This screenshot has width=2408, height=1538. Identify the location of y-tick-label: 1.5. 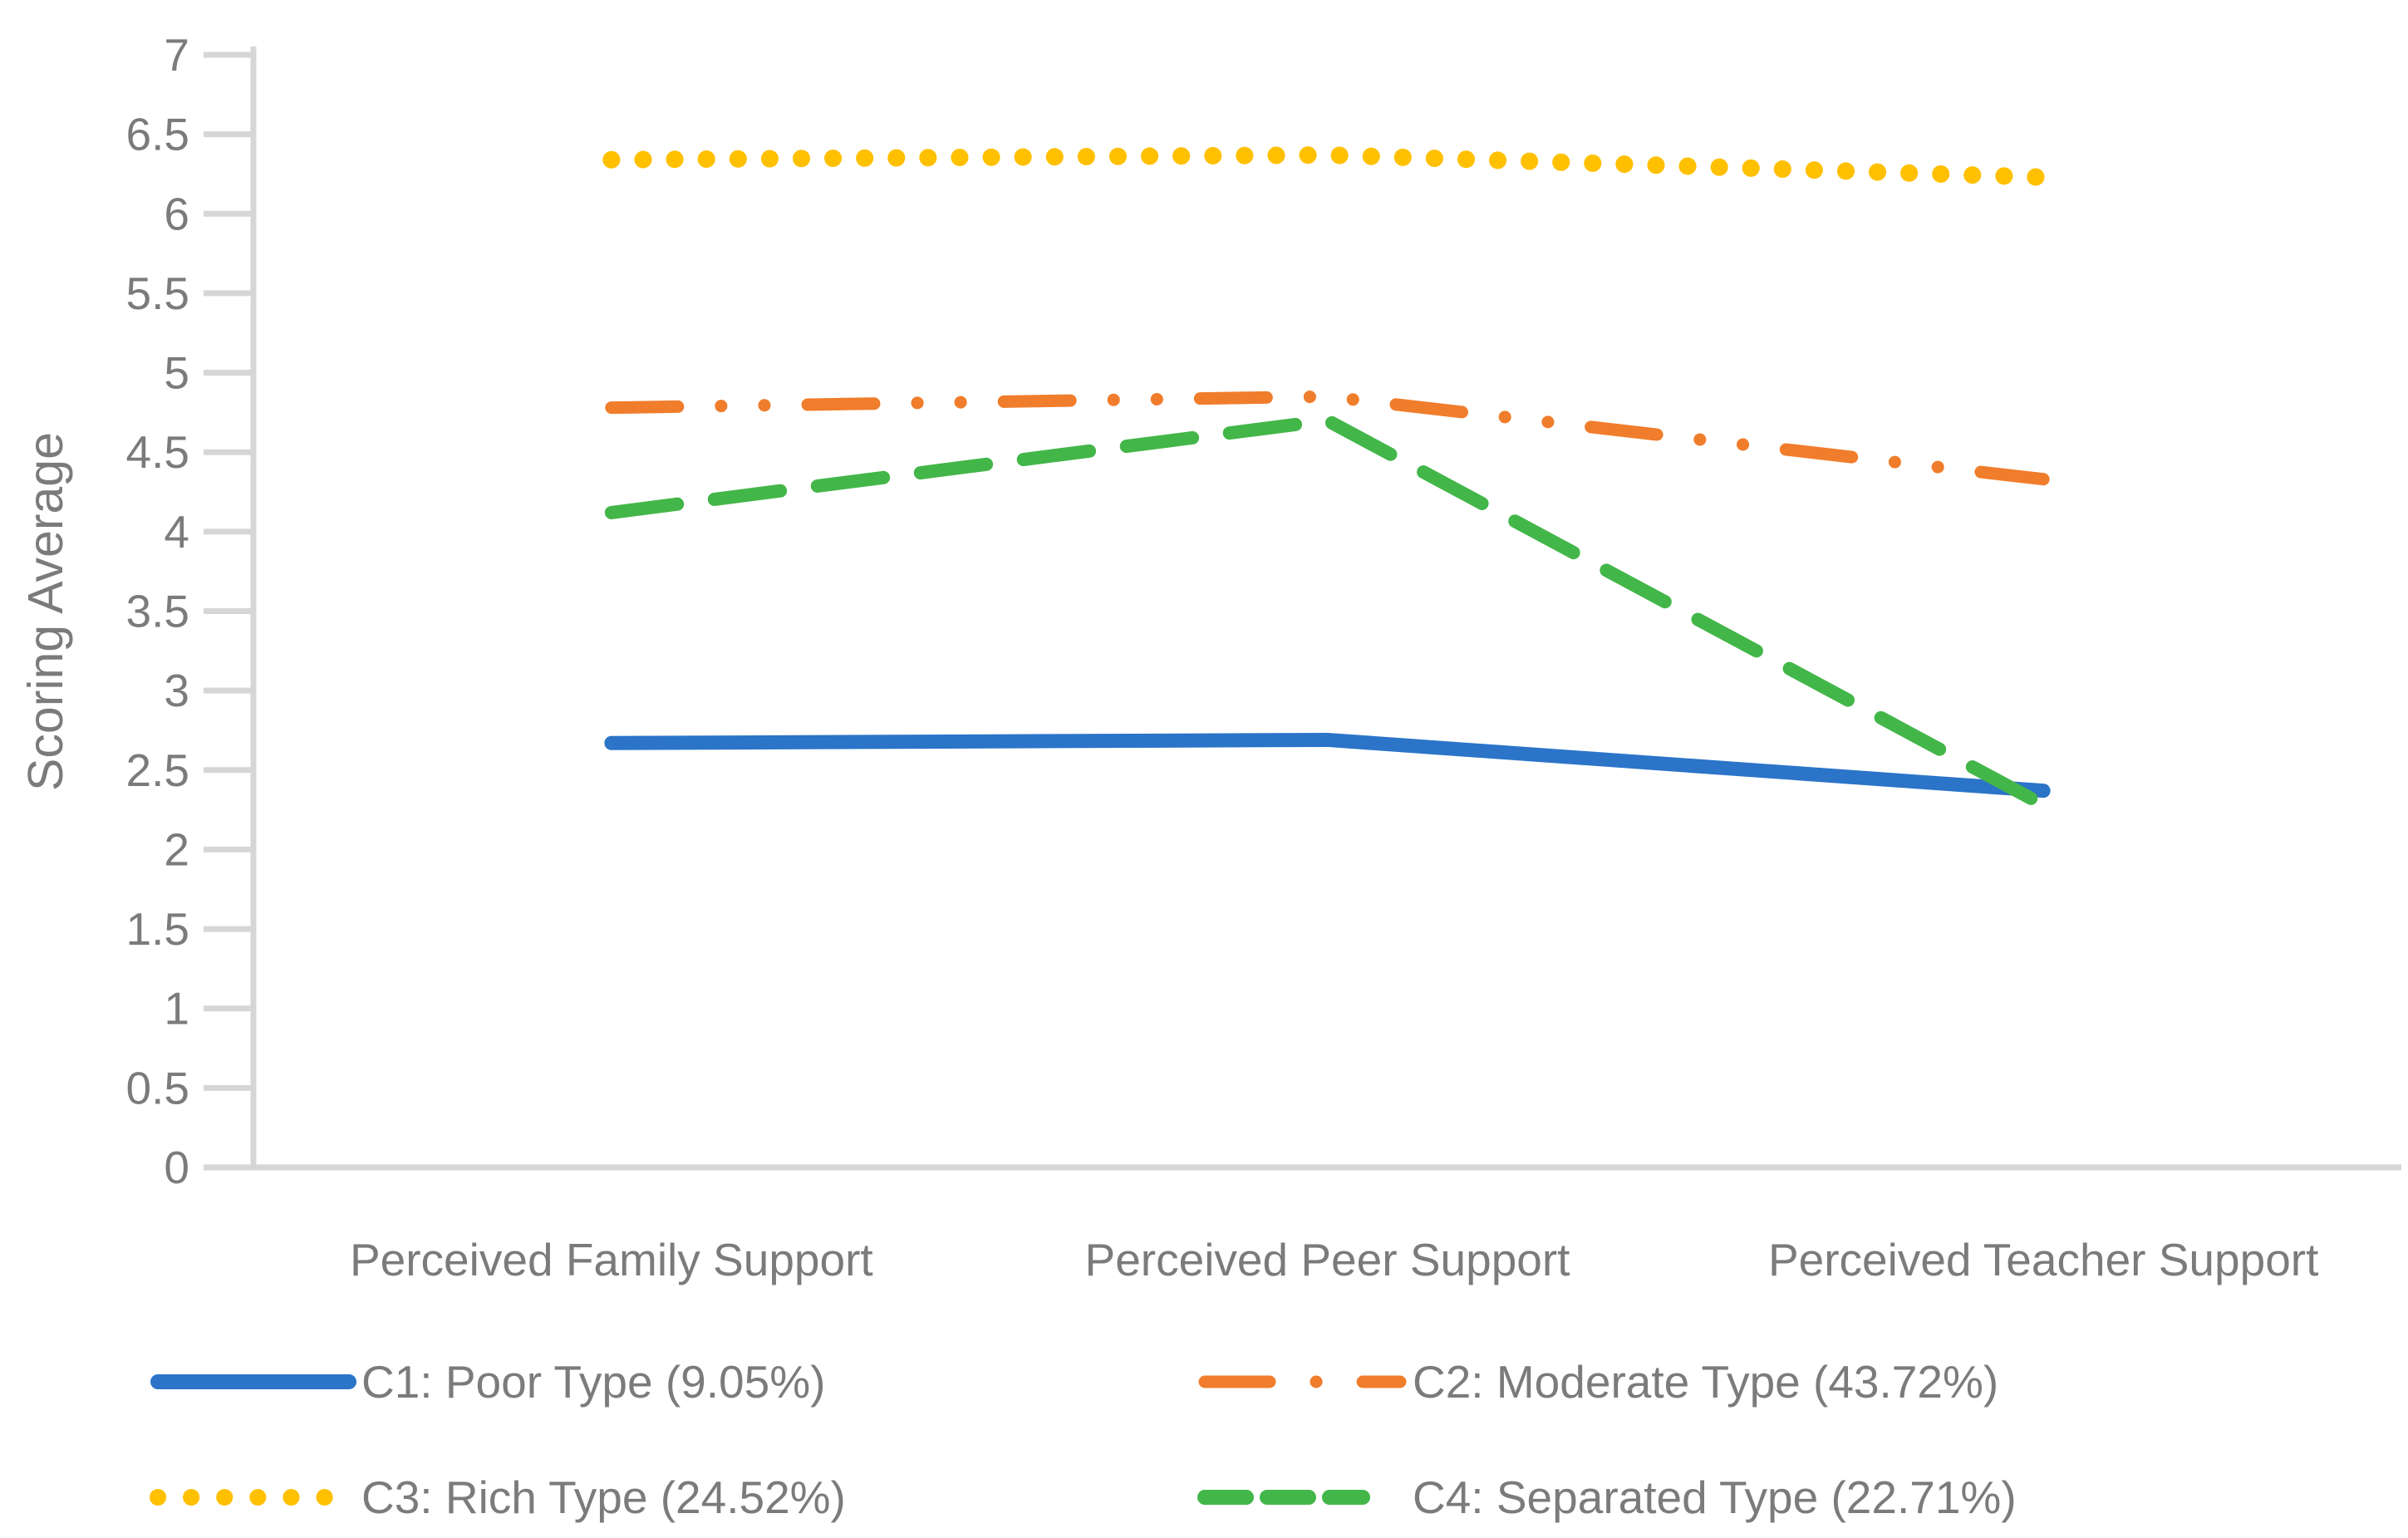
(157, 929).